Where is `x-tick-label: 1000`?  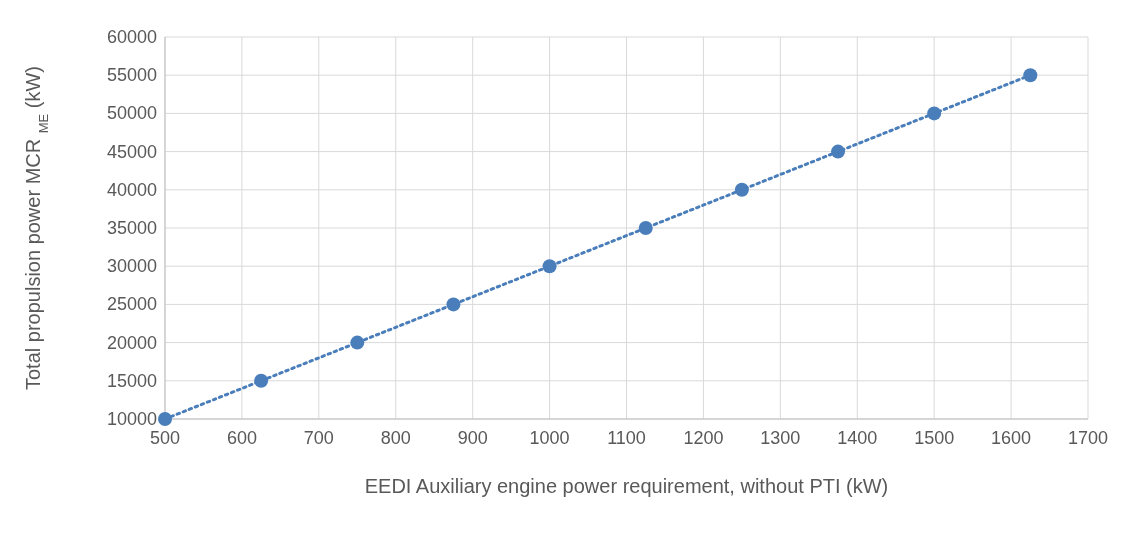 x-tick-label: 1000 is located at coordinates (549, 438).